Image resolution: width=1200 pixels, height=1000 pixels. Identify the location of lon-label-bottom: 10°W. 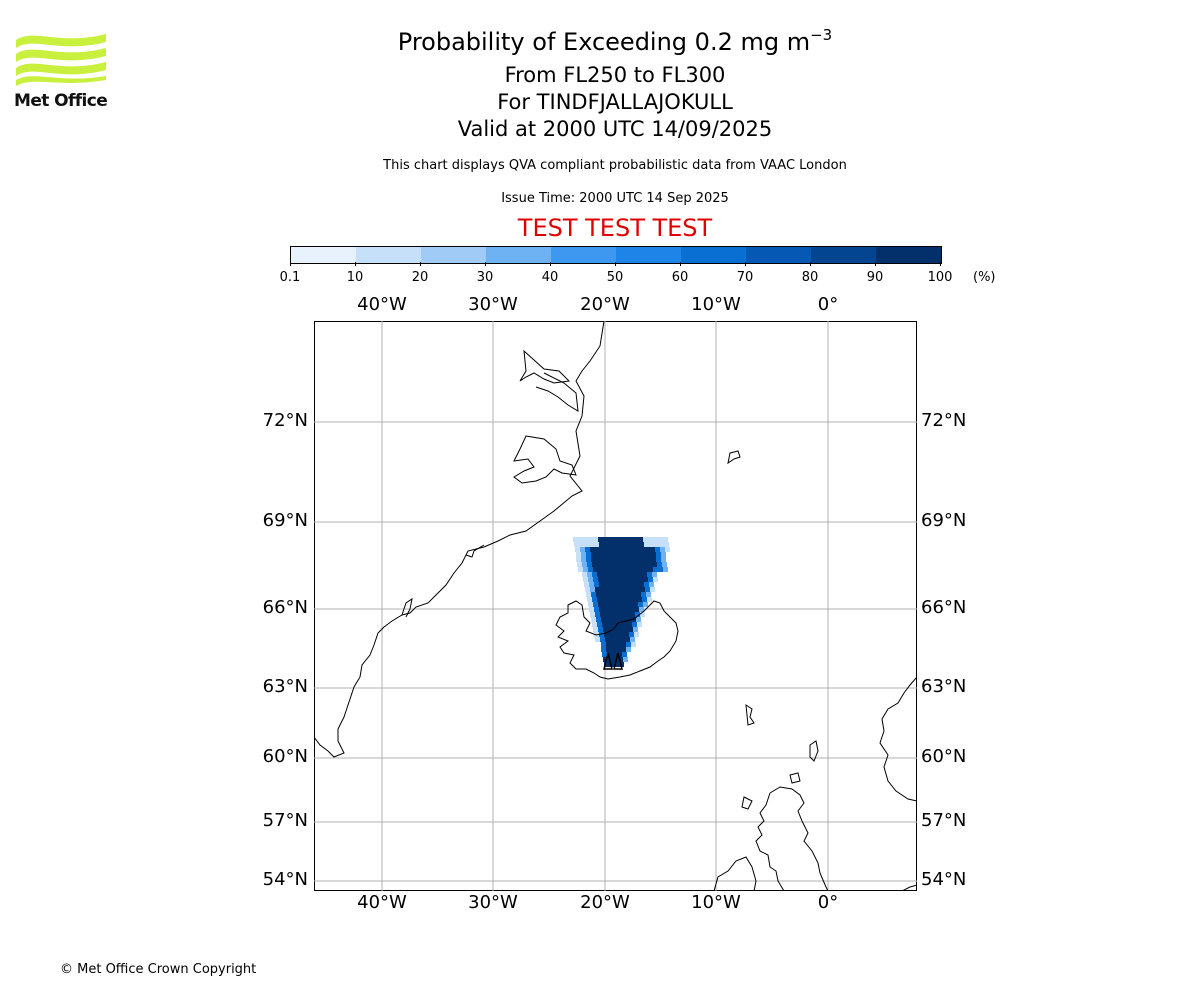
(716, 902).